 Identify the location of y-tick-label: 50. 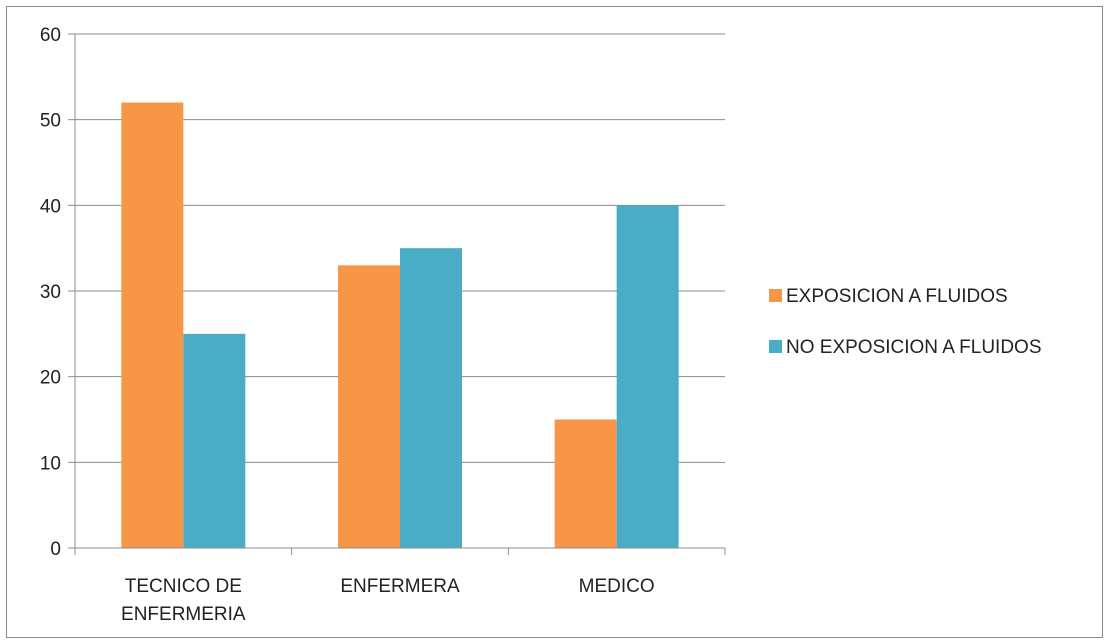
(50, 121).